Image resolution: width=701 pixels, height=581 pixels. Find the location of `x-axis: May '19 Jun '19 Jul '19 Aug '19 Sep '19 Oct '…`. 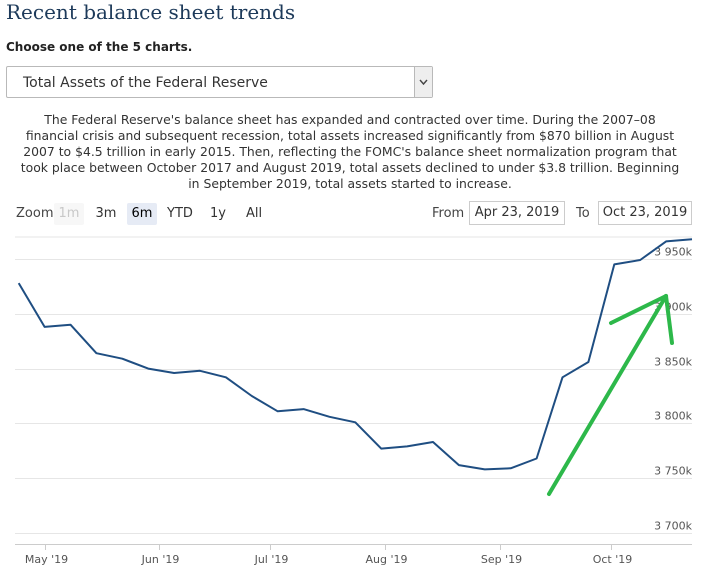

x-axis: May '19 Jun '19 Jul '19 Aug '19 Sep '19 Oct '… is located at coordinates (353, 555).